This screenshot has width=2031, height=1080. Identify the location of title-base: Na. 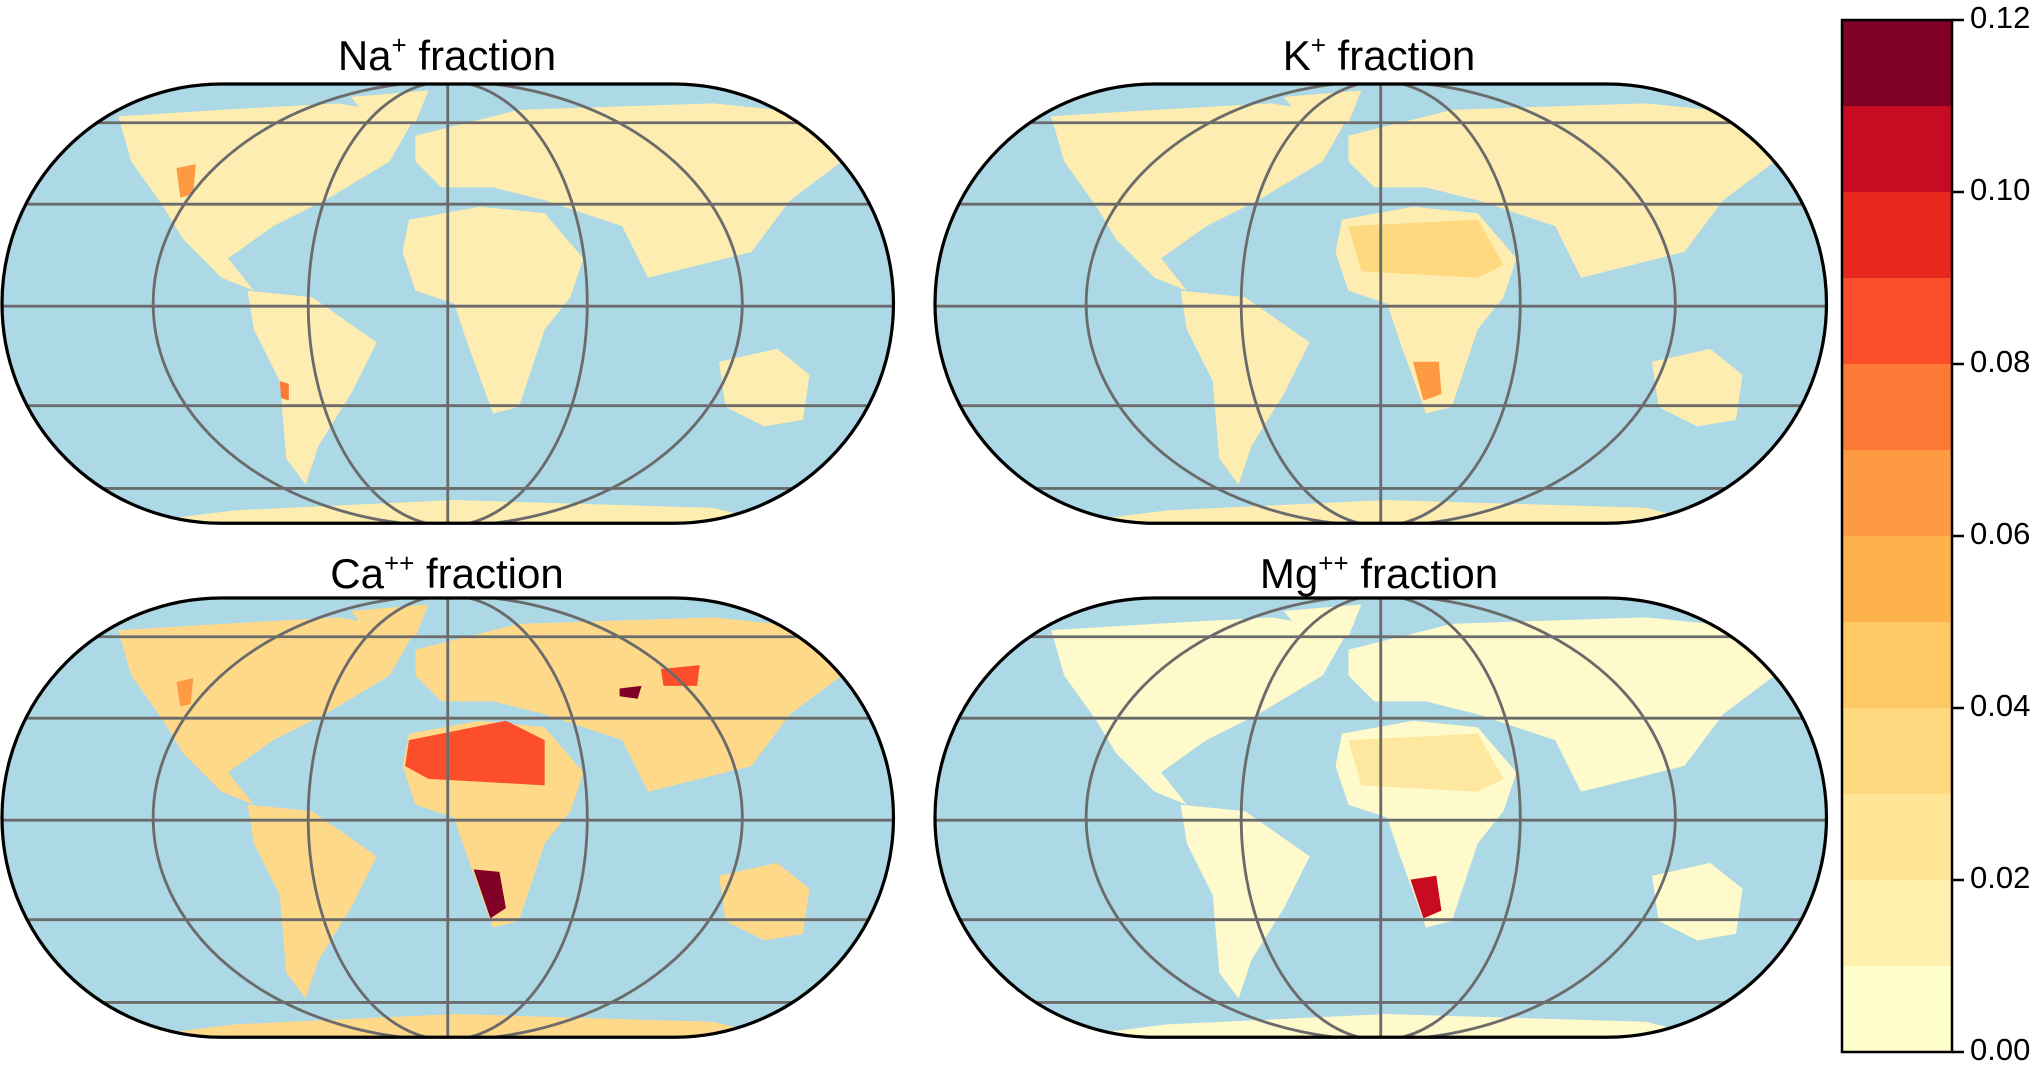
(365, 55).